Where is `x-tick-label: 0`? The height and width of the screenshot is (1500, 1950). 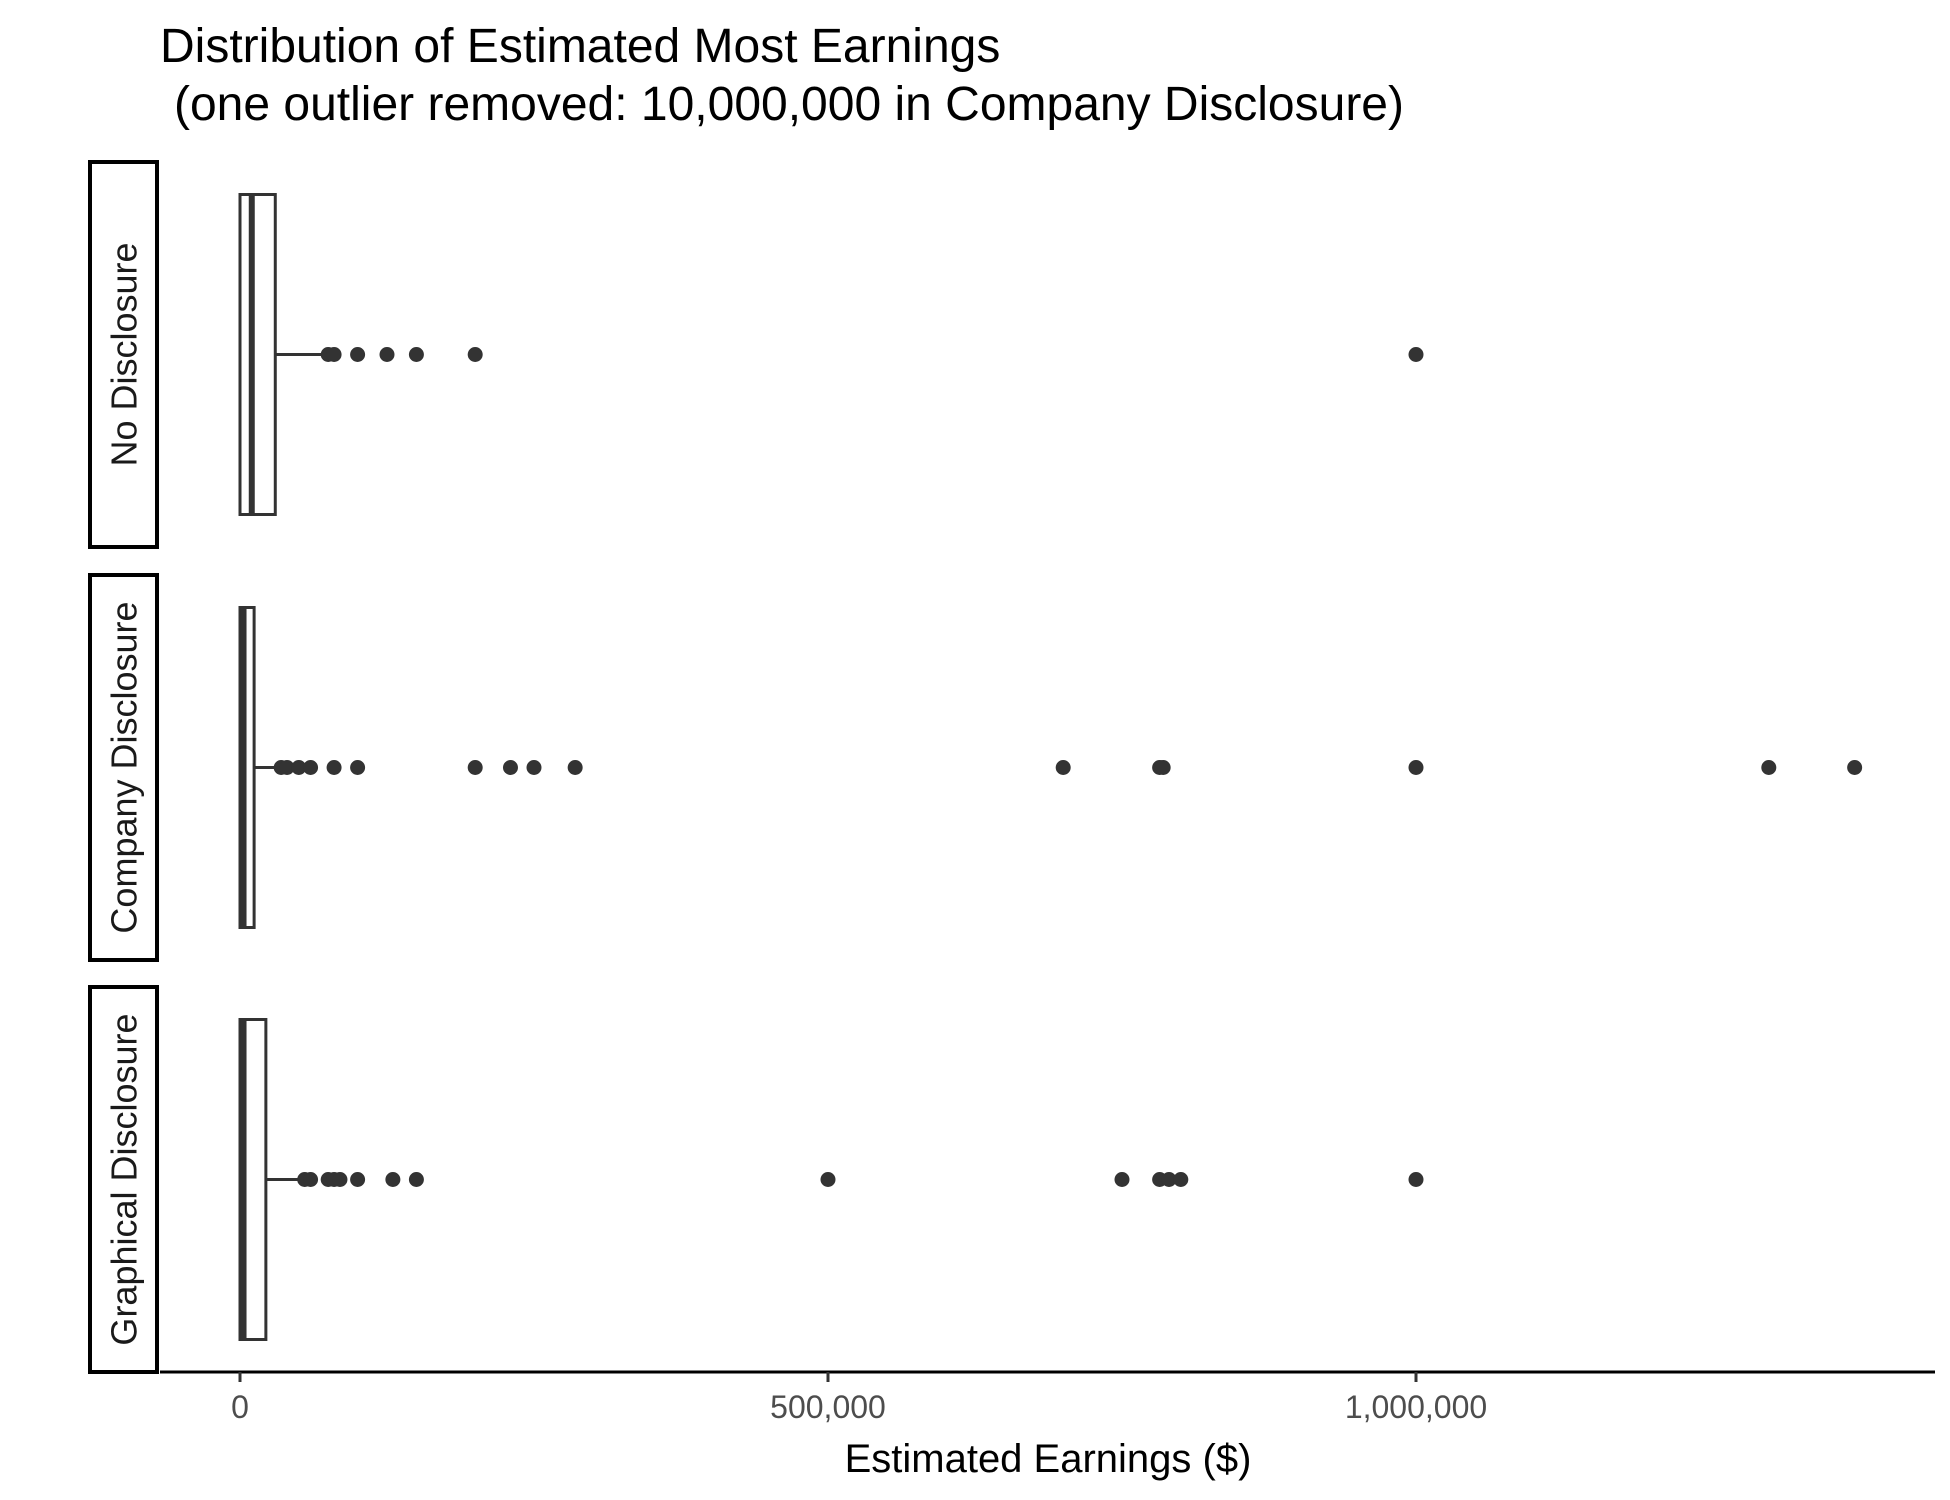
x-tick-label: 0 is located at coordinates (240, 1407).